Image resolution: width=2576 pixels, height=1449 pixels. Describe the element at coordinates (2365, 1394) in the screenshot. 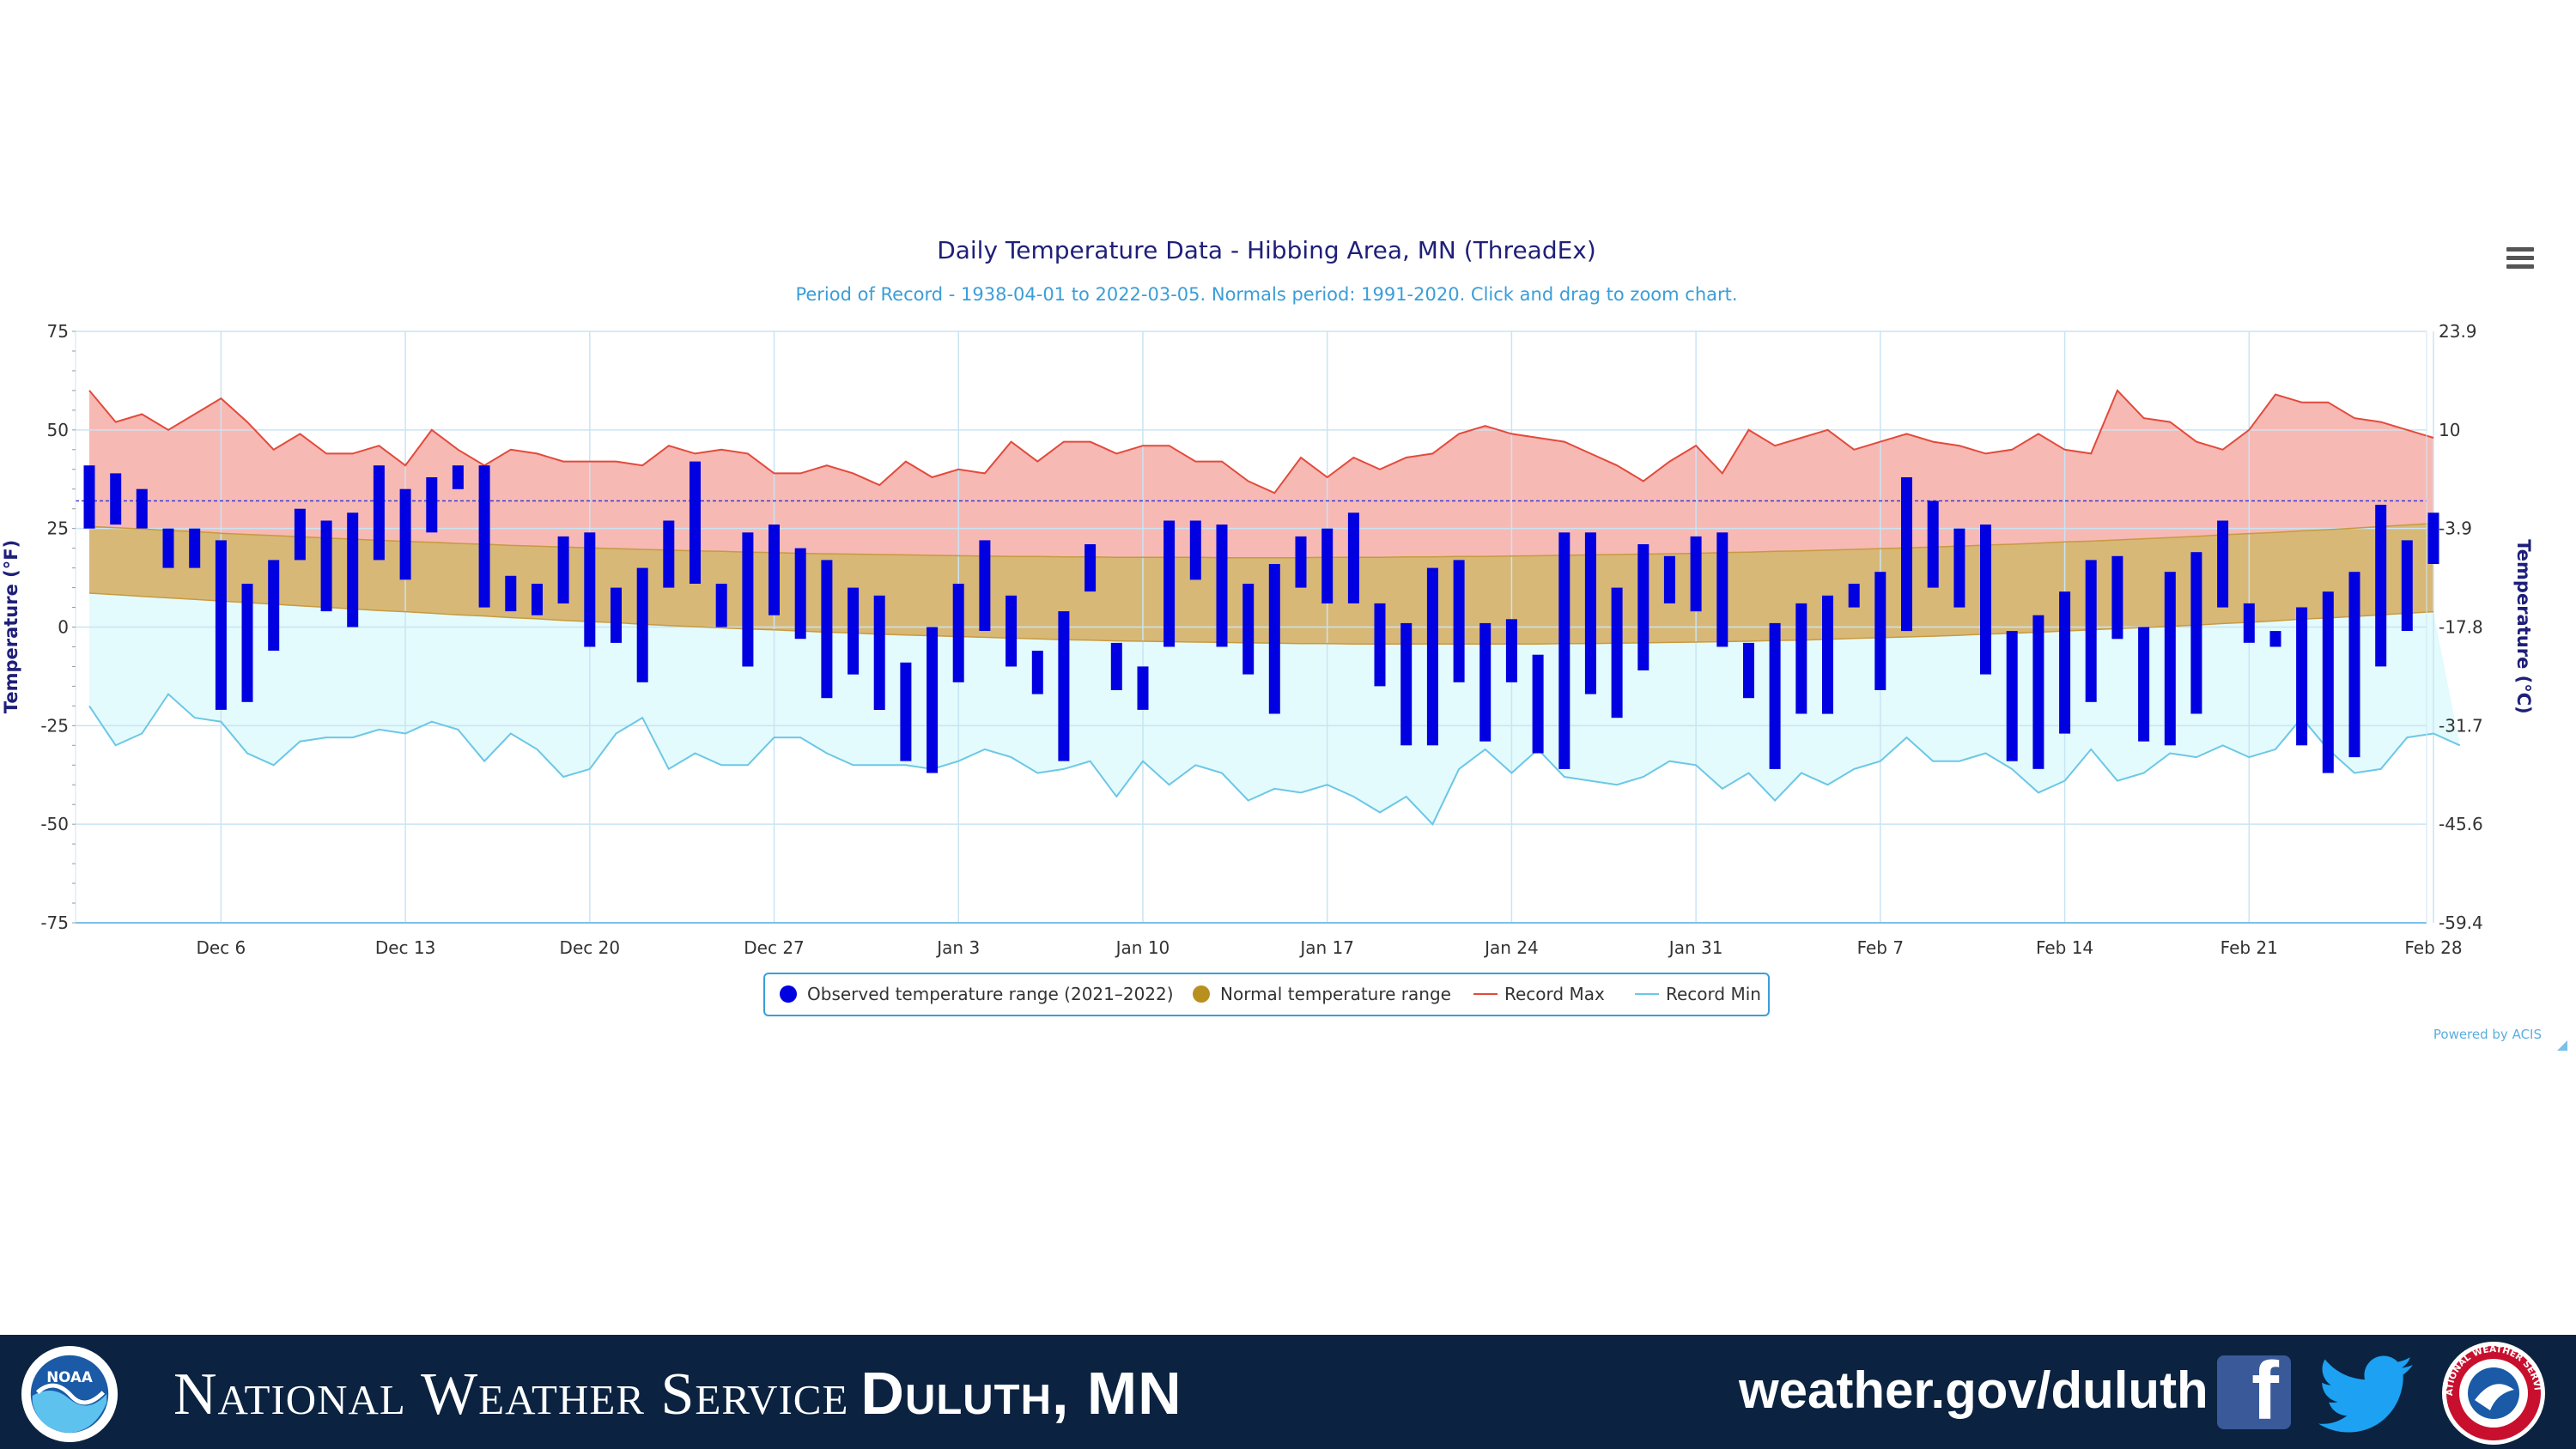

I see `twitter-icon` at that location.